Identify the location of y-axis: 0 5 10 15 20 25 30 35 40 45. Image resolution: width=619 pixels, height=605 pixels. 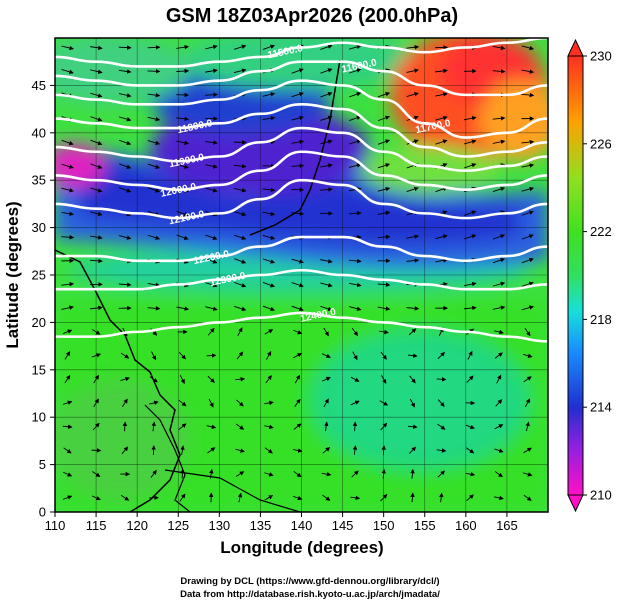
(43, 299).